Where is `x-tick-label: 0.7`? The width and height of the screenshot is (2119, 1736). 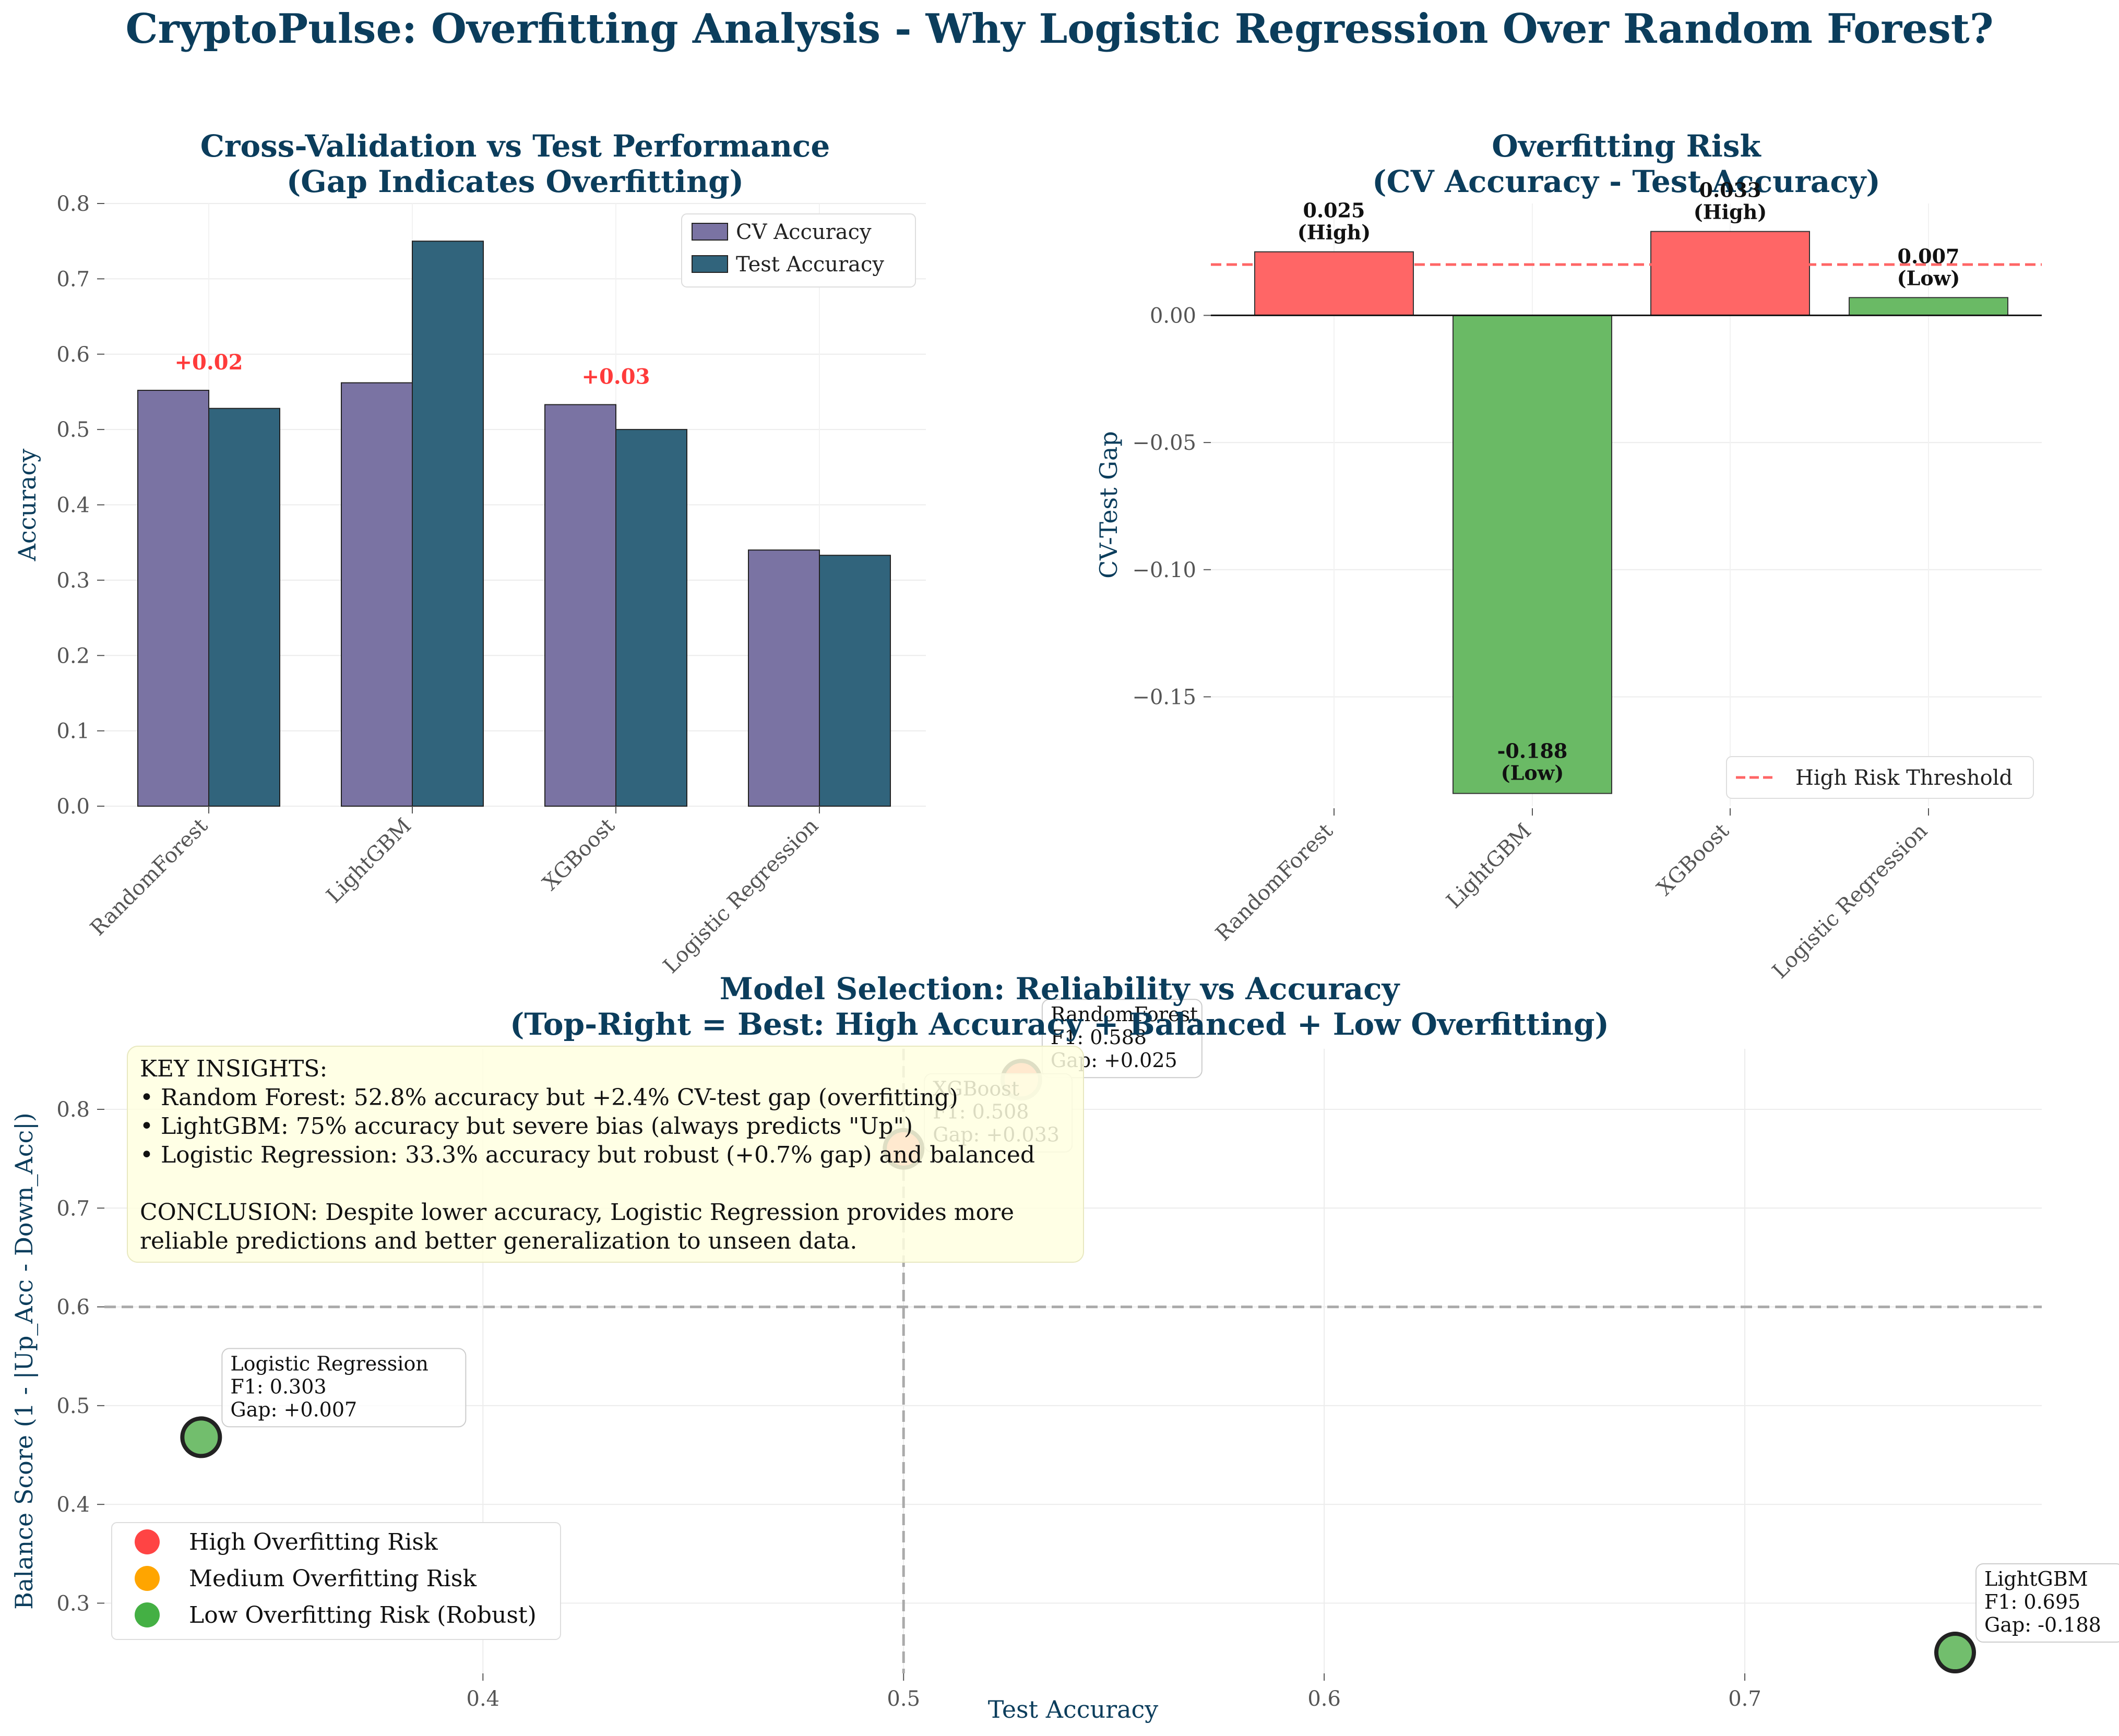 x-tick-label: 0.7 is located at coordinates (1744, 1699).